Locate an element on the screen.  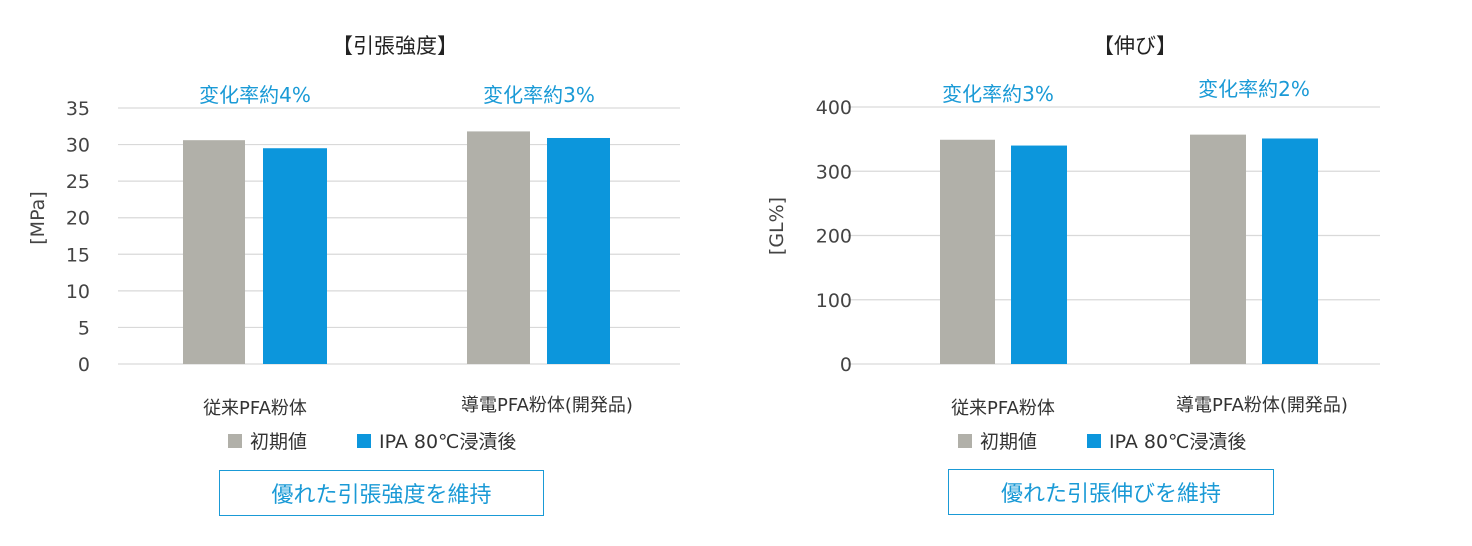
change-rate-annotation: 変化率約2% is located at coordinates (1254, 89).